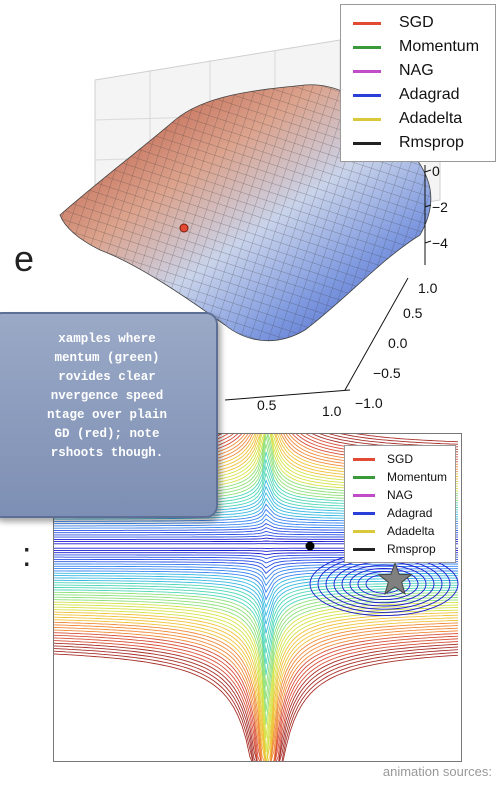  I want to click on contour-loop, so click(384, 584).